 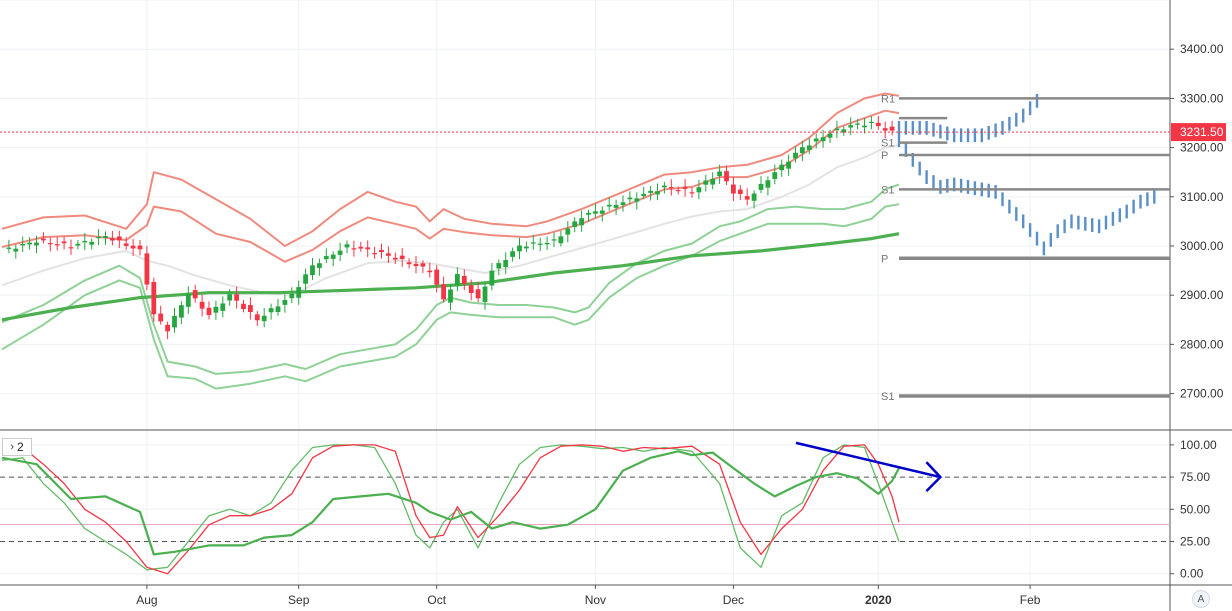 I want to click on osc-y-tick-label: 50.00, so click(x=1195, y=509).